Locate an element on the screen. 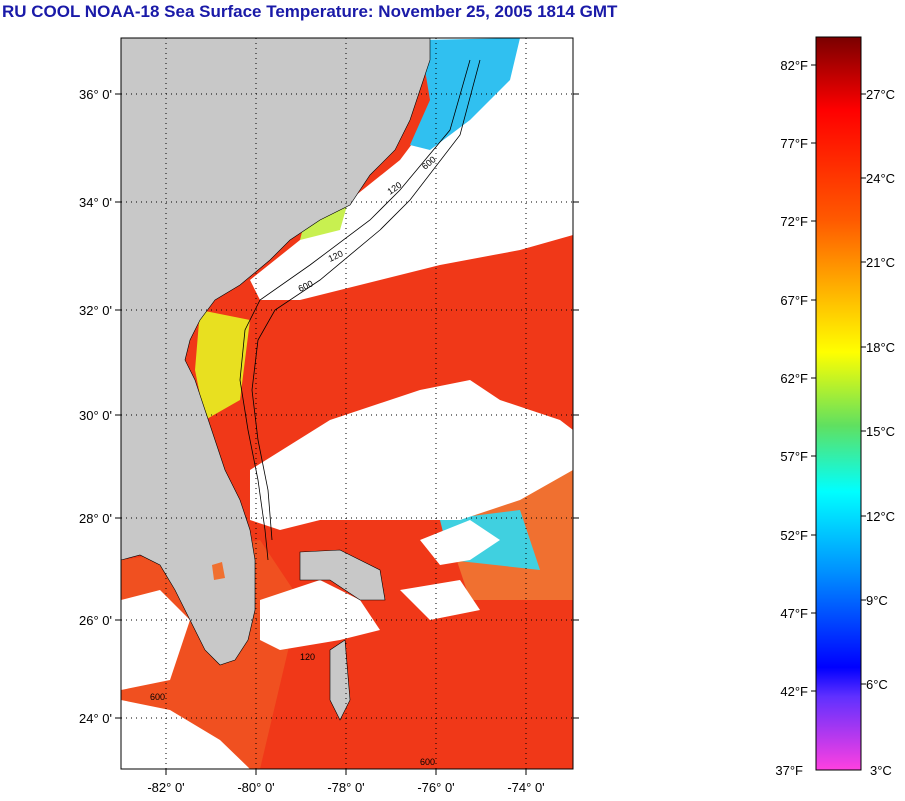 The width and height of the screenshot is (905, 801). island-bahamas is located at coordinates (342, 575).